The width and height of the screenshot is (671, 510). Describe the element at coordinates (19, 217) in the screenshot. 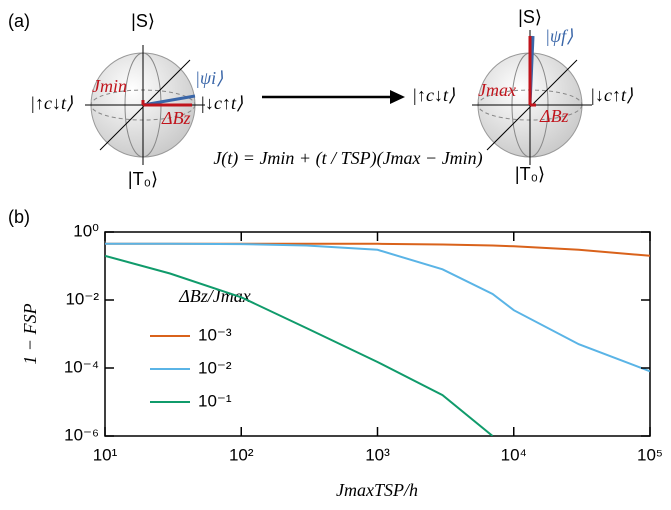

I see `panel-label: (b)` at that location.